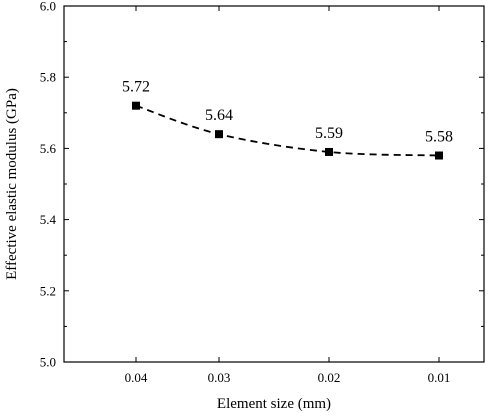 This screenshot has height=416, width=498. What do you see at coordinates (274, 404) in the screenshot?
I see `x-axis-title: Element size (mm)` at bounding box center [274, 404].